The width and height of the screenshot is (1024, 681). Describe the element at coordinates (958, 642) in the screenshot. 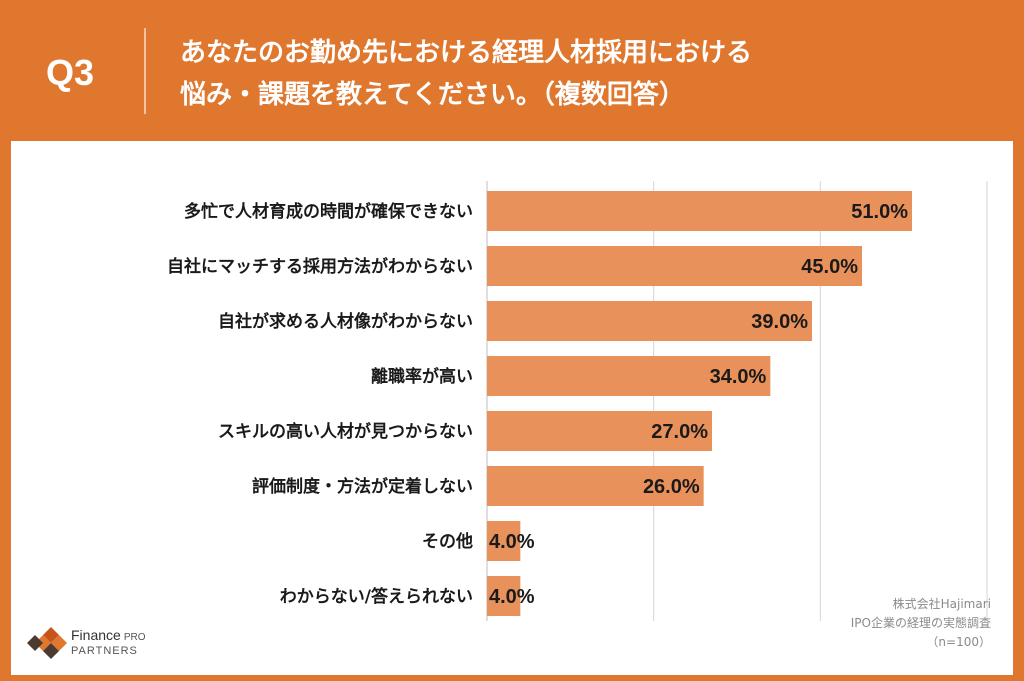

I see `source-sample-size: （n=100）` at that location.